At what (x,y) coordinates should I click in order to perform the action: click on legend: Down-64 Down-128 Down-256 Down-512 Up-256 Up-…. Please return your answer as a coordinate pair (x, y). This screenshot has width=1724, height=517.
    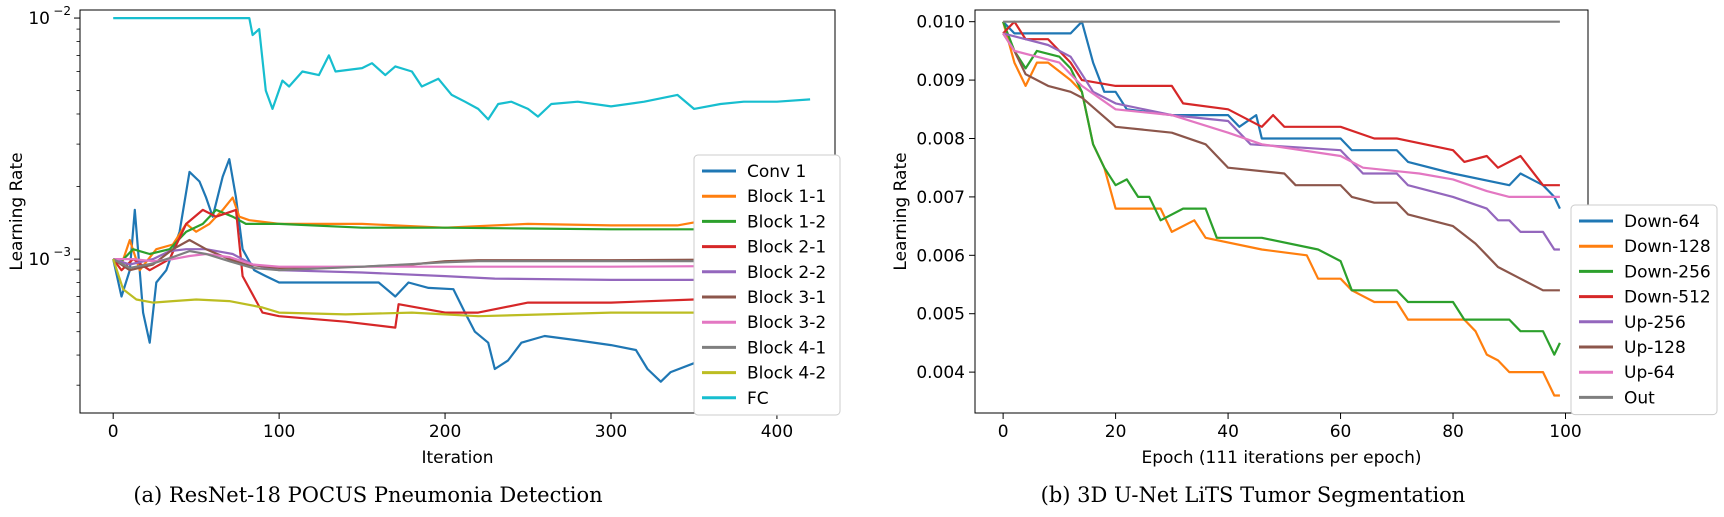
    Looking at the image, I should click on (1644, 310).